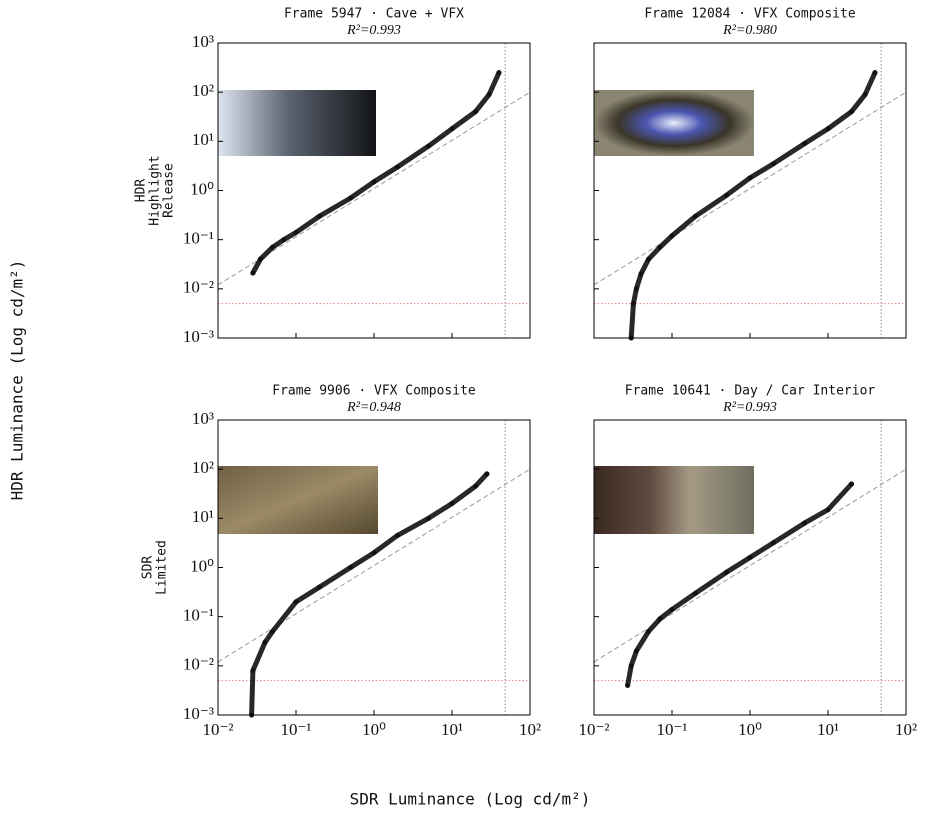 Image resolution: width=928 pixels, height=817 pixels. What do you see at coordinates (374, 391) in the screenshot?
I see `chart-title: Frame 9906 · VFX Composite` at bounding box center [374, 391].